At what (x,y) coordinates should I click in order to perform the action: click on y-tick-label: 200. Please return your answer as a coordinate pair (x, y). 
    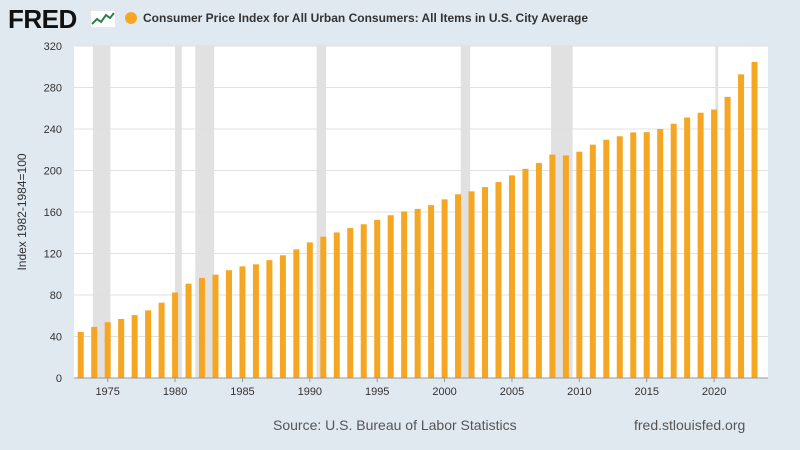
    Looking at the image, I should click on (53, 172).